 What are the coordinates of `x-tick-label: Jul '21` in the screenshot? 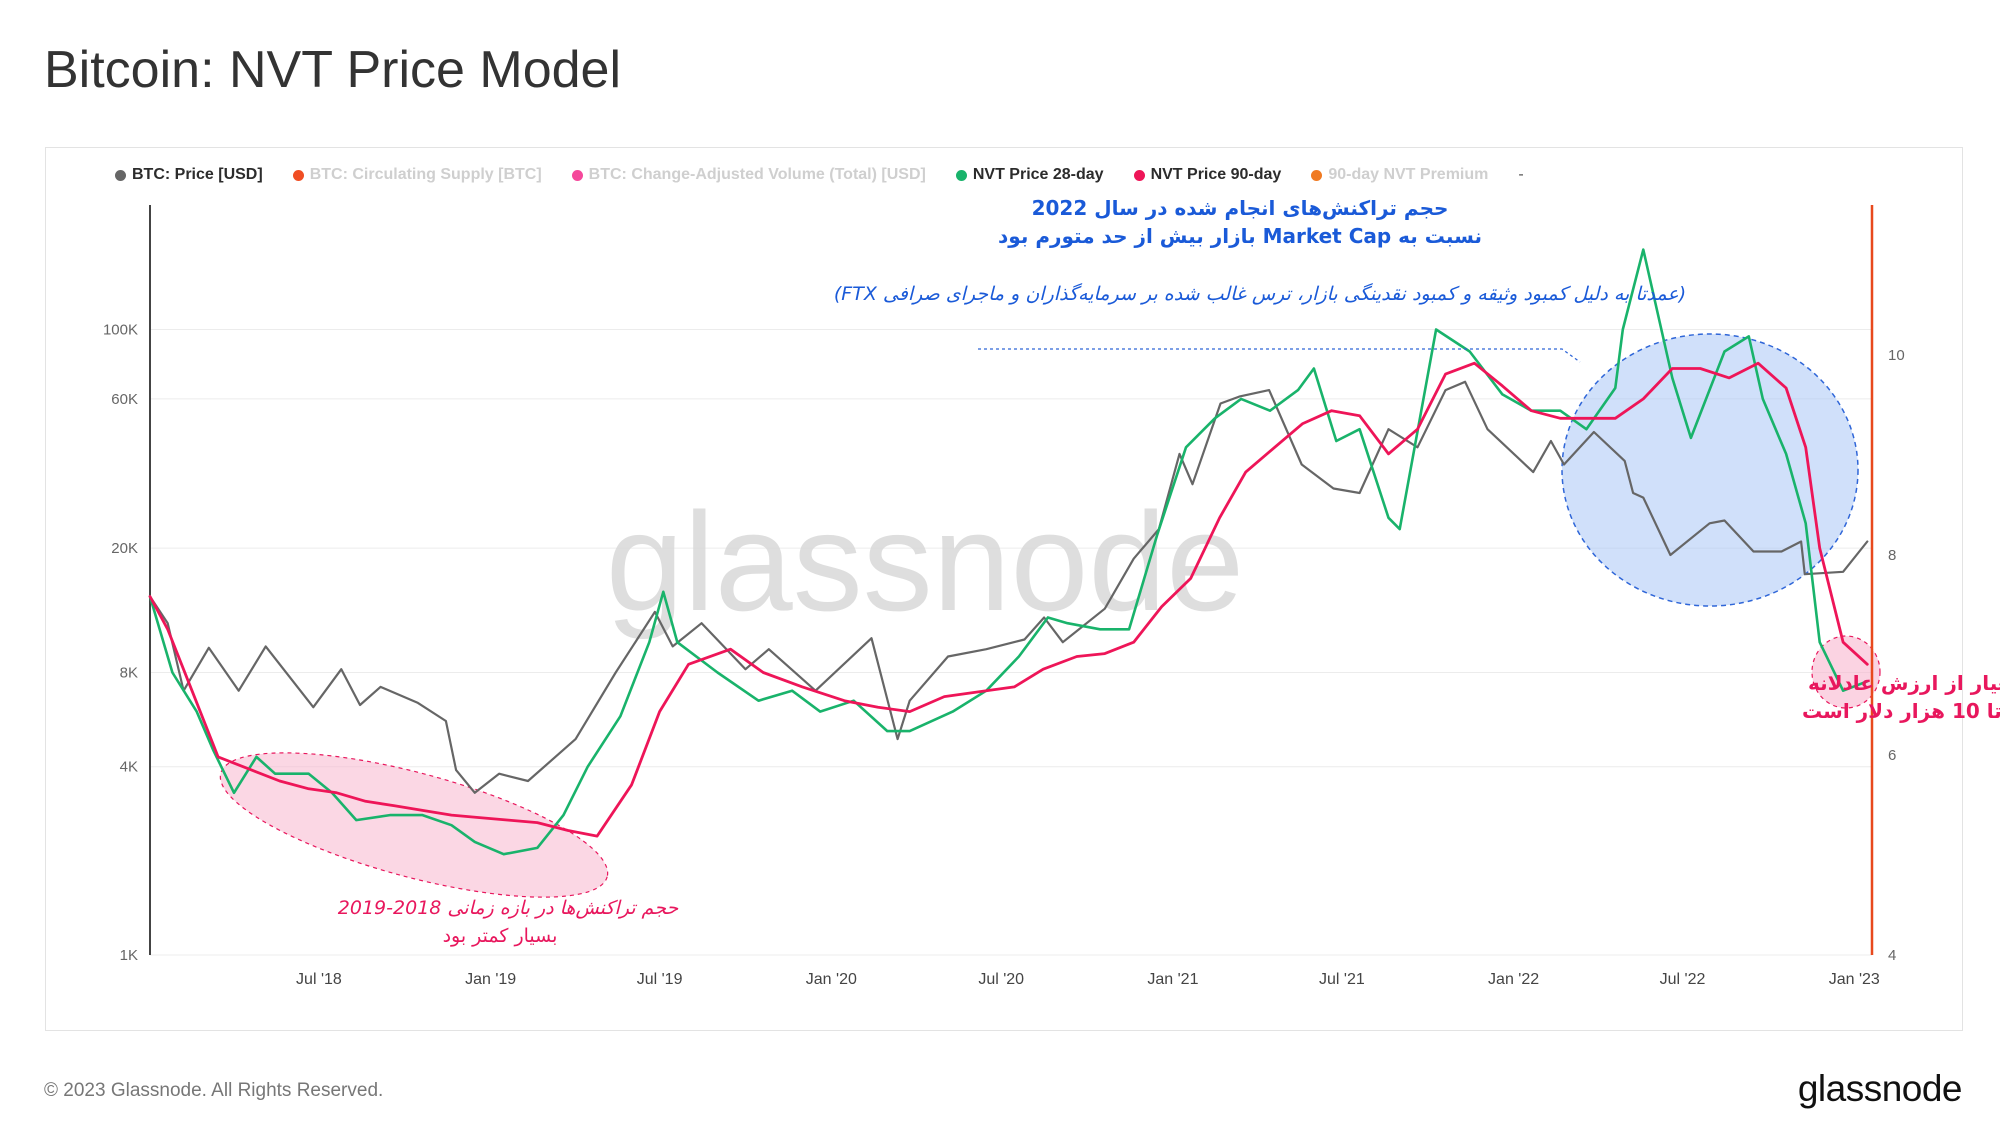 It's located at (1342, 979).